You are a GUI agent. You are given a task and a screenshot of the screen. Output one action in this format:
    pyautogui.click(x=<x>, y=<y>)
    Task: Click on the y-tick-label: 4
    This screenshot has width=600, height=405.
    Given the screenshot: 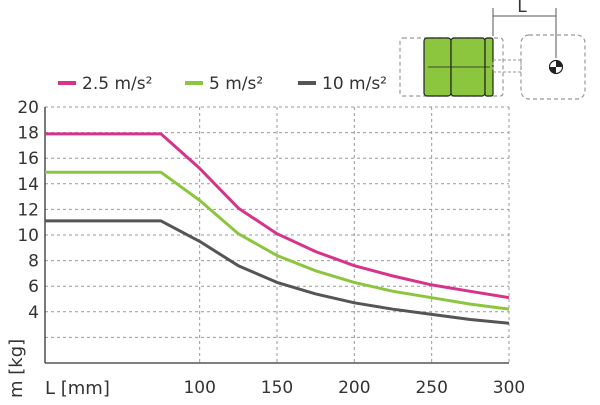 What is the action you would take?
    pyautogui.click(x=33, y=313)
    